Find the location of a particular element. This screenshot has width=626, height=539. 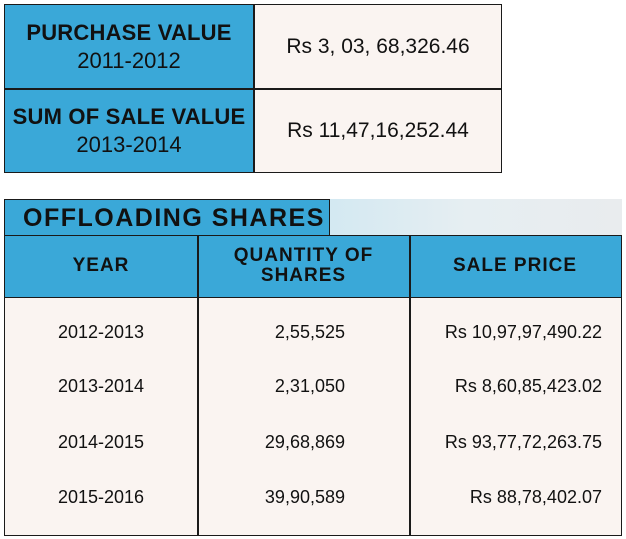

table-header: YEAR QUANTITY OF SHARES SALE PRICE is located at coordinates (313, 267).